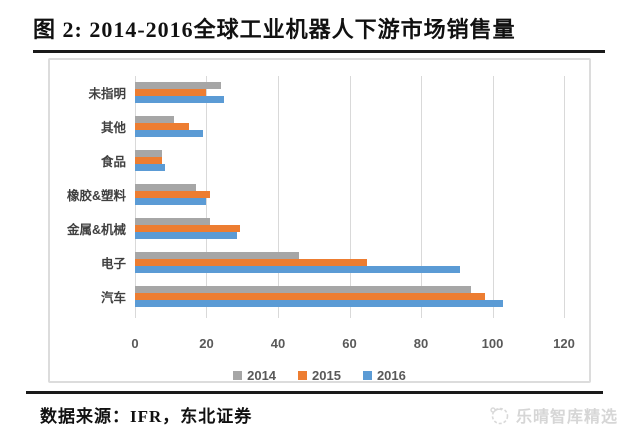 This screenshot has width=640, height=441. Describe the element at coordinates (421, 343) in the screenshot. I see `x-tick-label: 80` at that location.